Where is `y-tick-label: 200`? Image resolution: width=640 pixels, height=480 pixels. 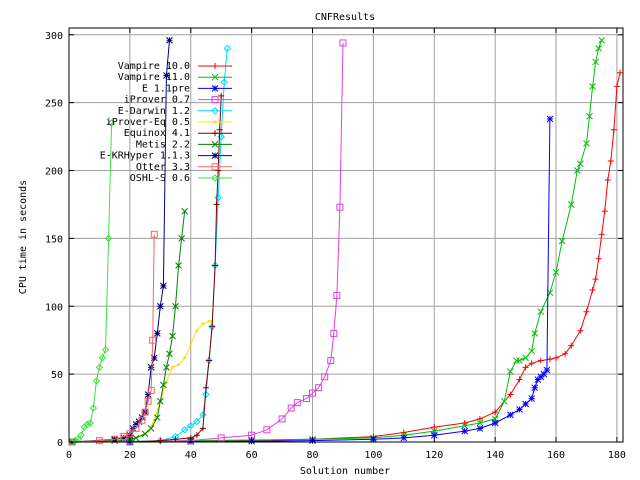
y-tick-label: 200 is located at coordinates (54, 172).